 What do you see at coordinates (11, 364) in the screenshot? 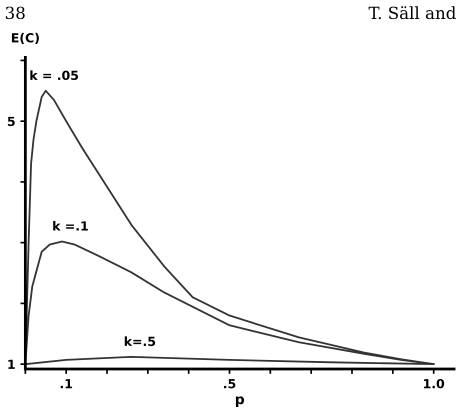
I see `y-tick-label: 1` at bounding box center [11, 364].